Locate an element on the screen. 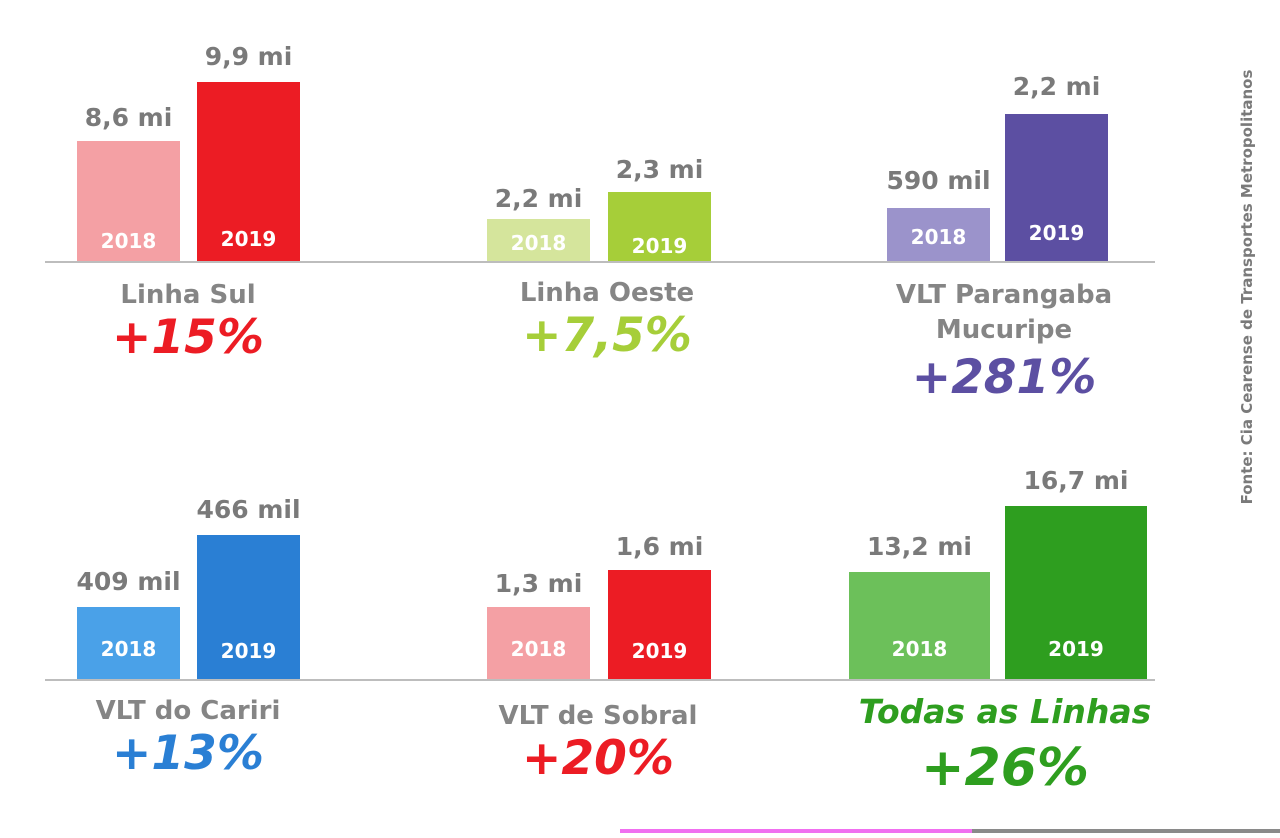 The image size is (1280, 838). todas-as-linhas-change: +26% is located at coordinates (1005, 768).